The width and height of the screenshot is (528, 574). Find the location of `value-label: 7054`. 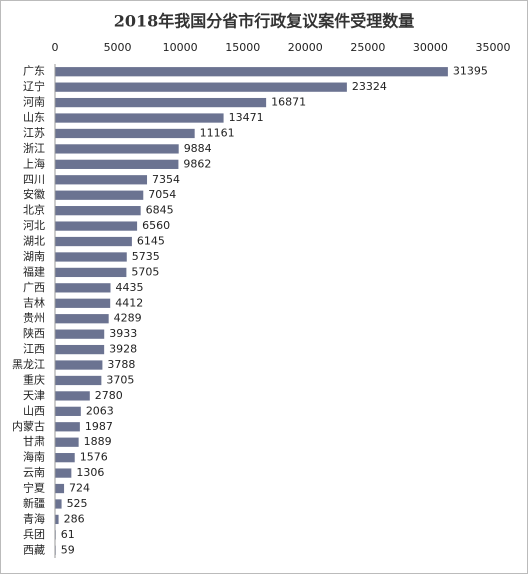

value-label: 7054 is located at coordinates (162, 194).